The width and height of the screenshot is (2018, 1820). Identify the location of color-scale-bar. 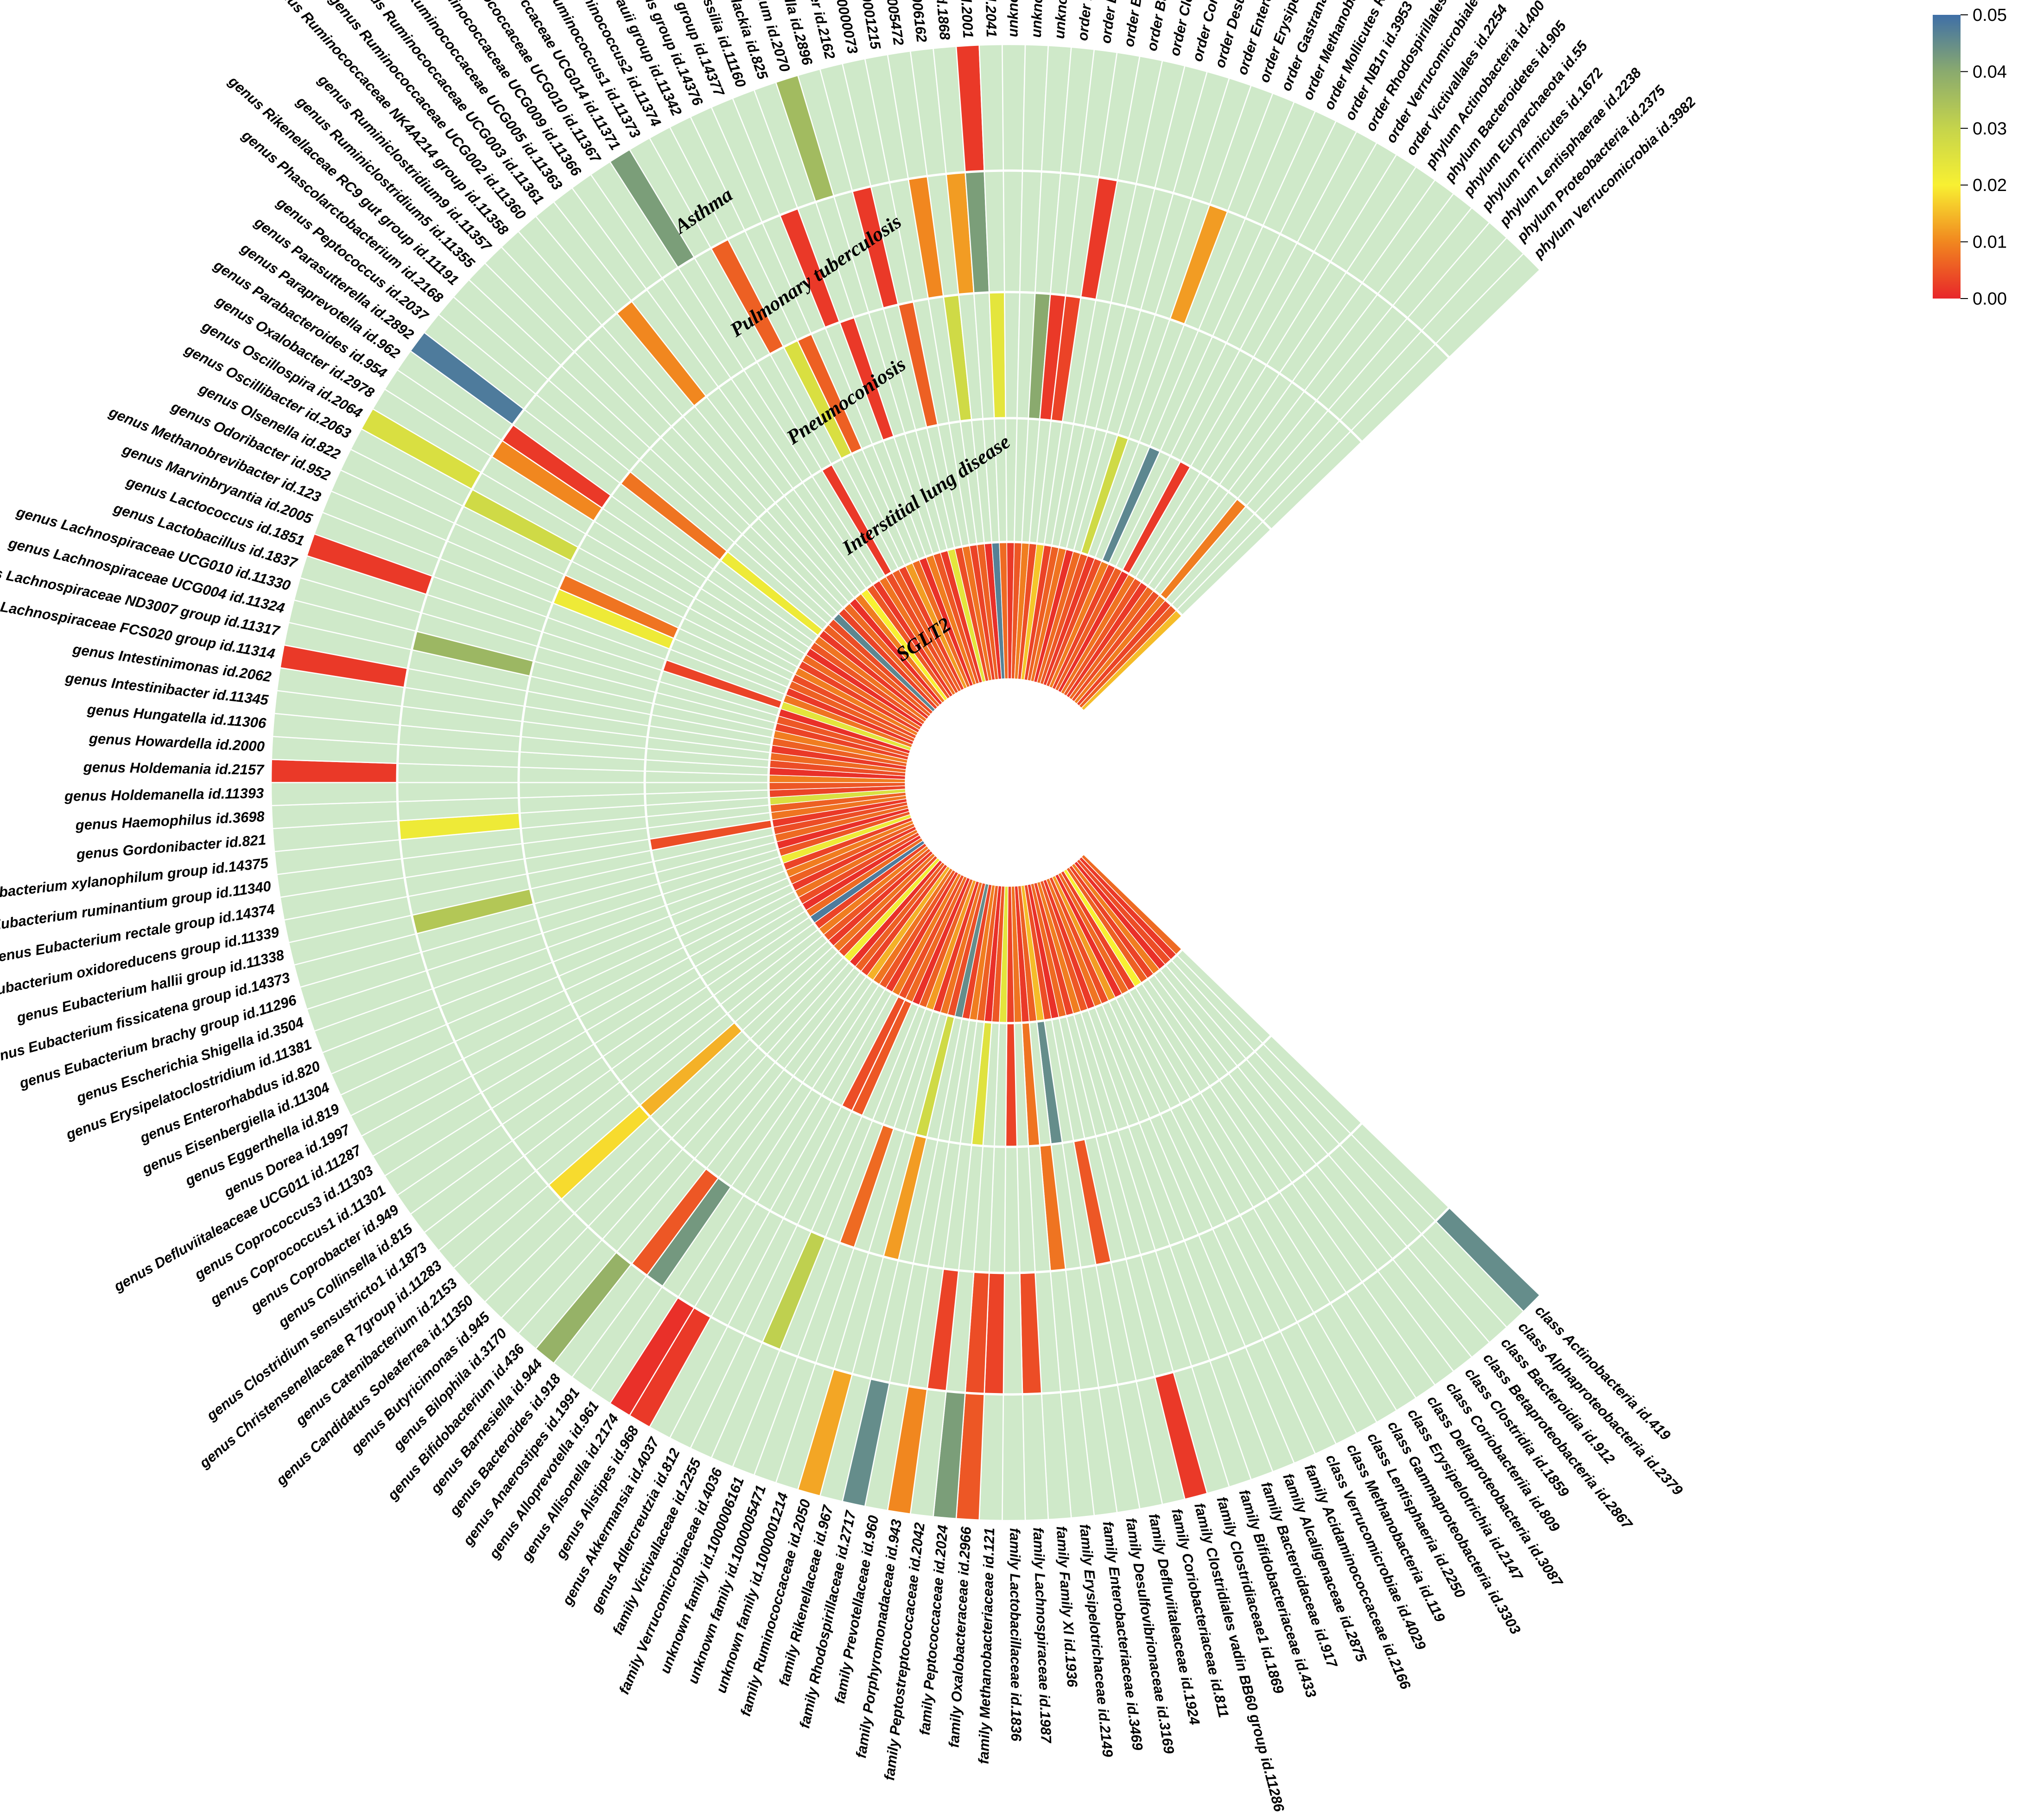
(1947, 157).